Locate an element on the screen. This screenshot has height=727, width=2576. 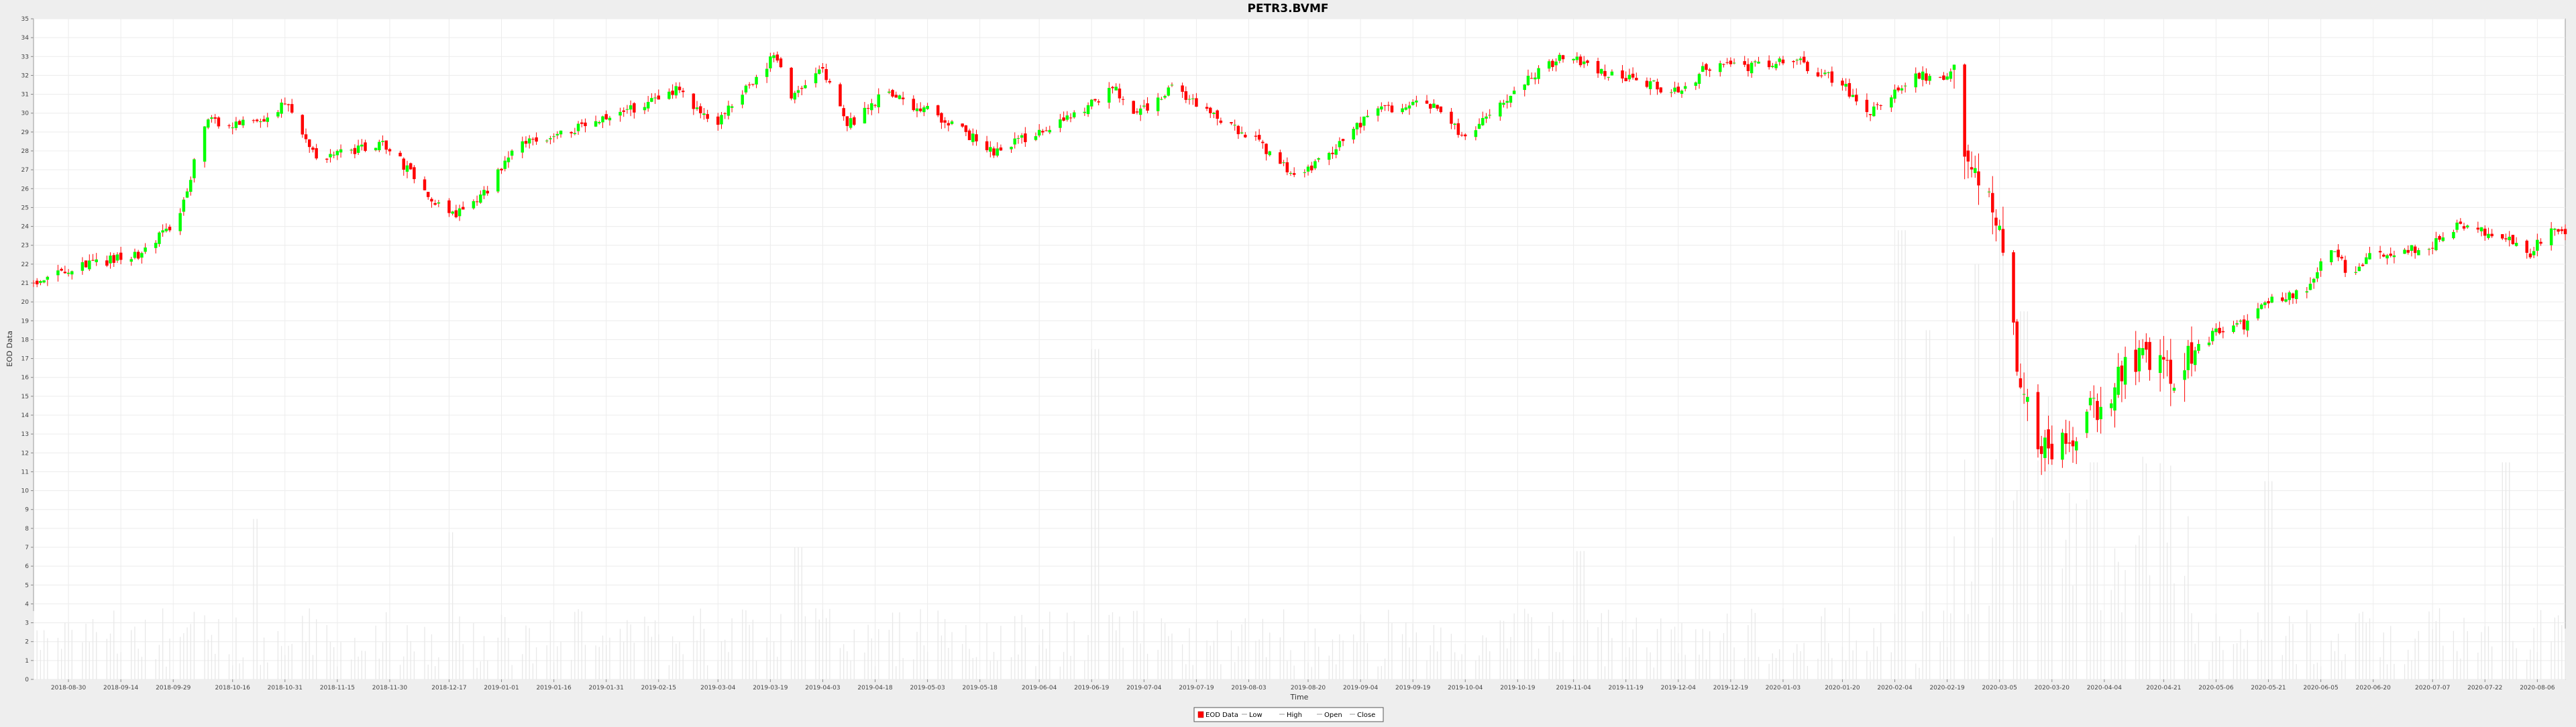
x-tick-label-46: 2020-08-06 is located at coordinates (2537, 688).